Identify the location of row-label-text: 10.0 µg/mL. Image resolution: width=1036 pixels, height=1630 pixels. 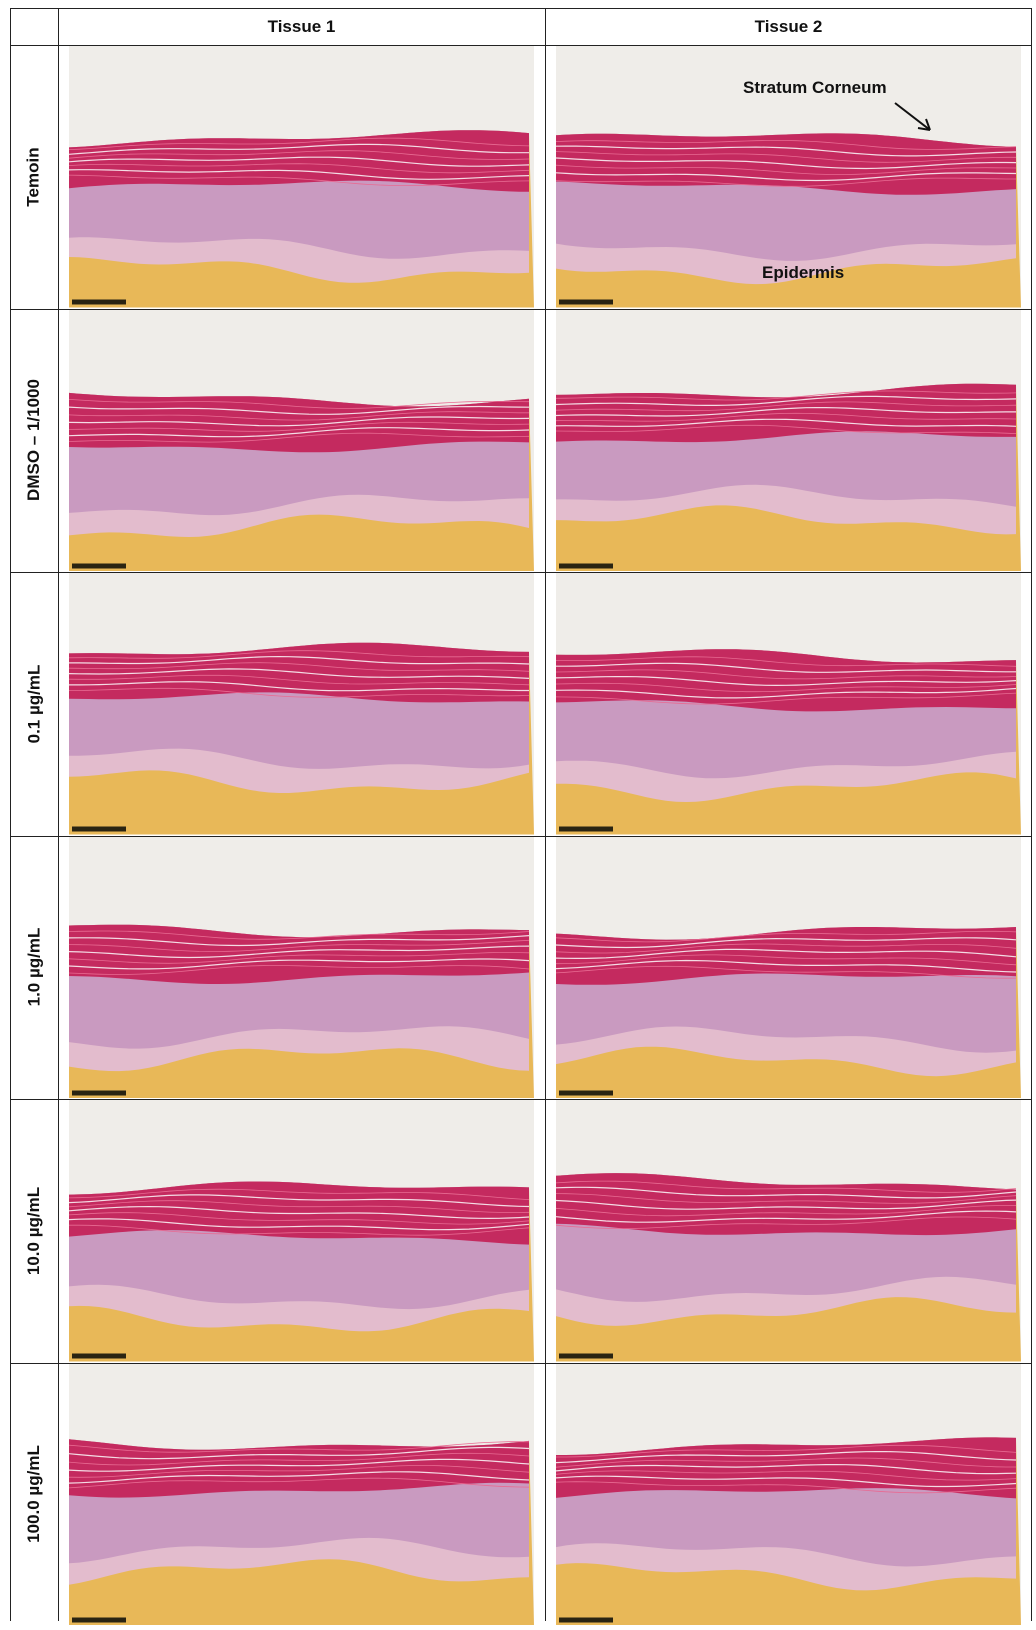
(34, 1231).